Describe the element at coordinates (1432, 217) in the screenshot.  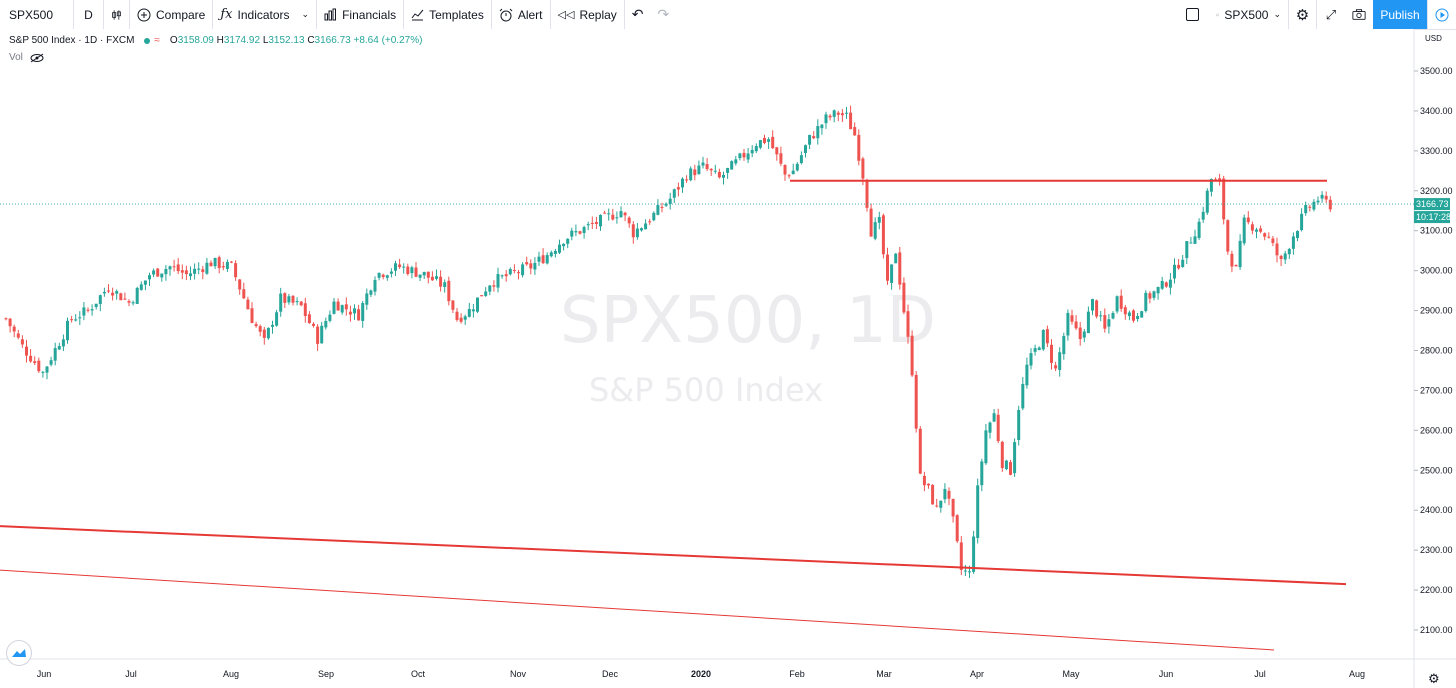
I see `countdown-box` at that location.